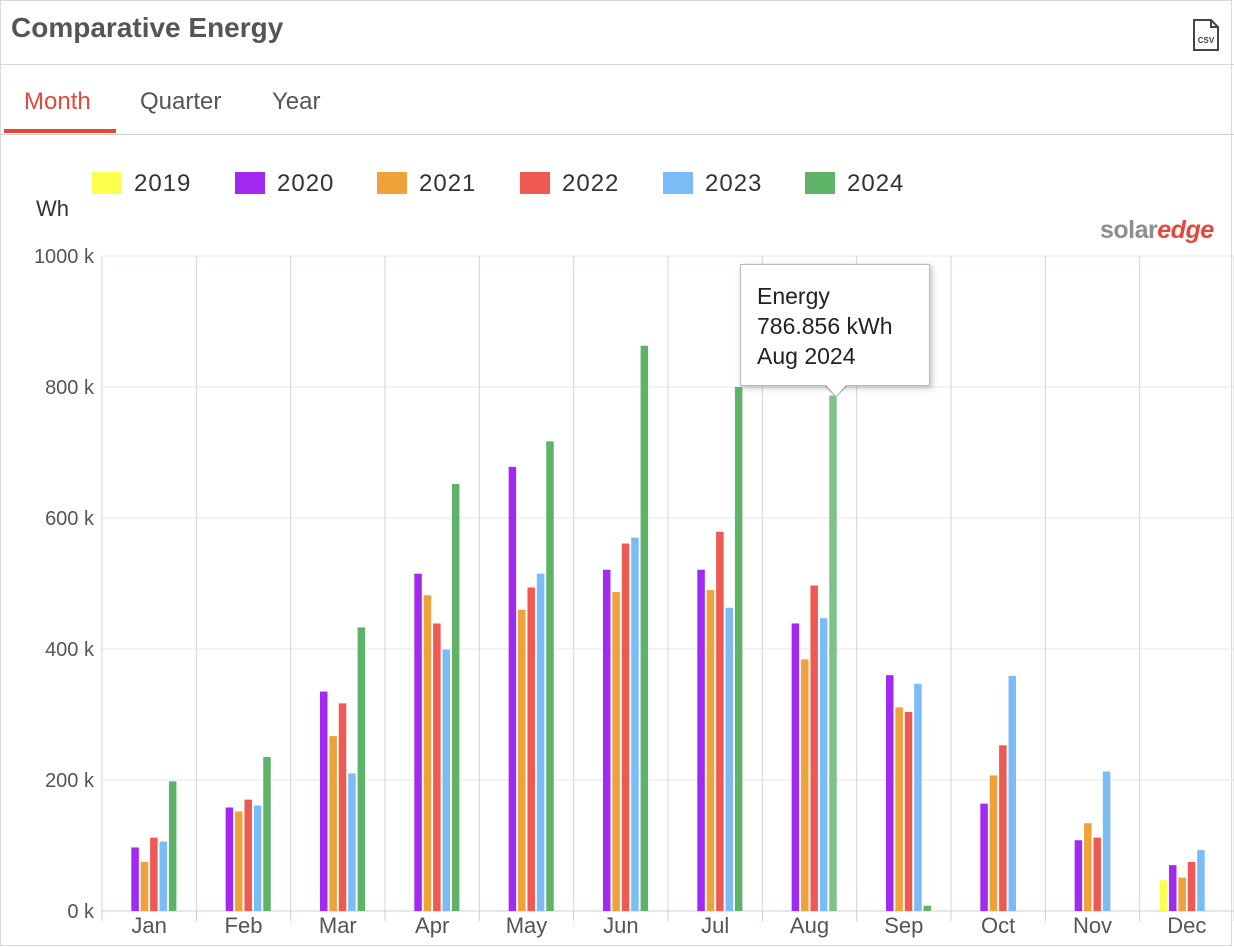 The width and height of the screenshot is (1234, 948). What do you see at coordinates (107, 183) in the screenshot?
I see `legend-swatch-2019` at bounding box center [107, 183].